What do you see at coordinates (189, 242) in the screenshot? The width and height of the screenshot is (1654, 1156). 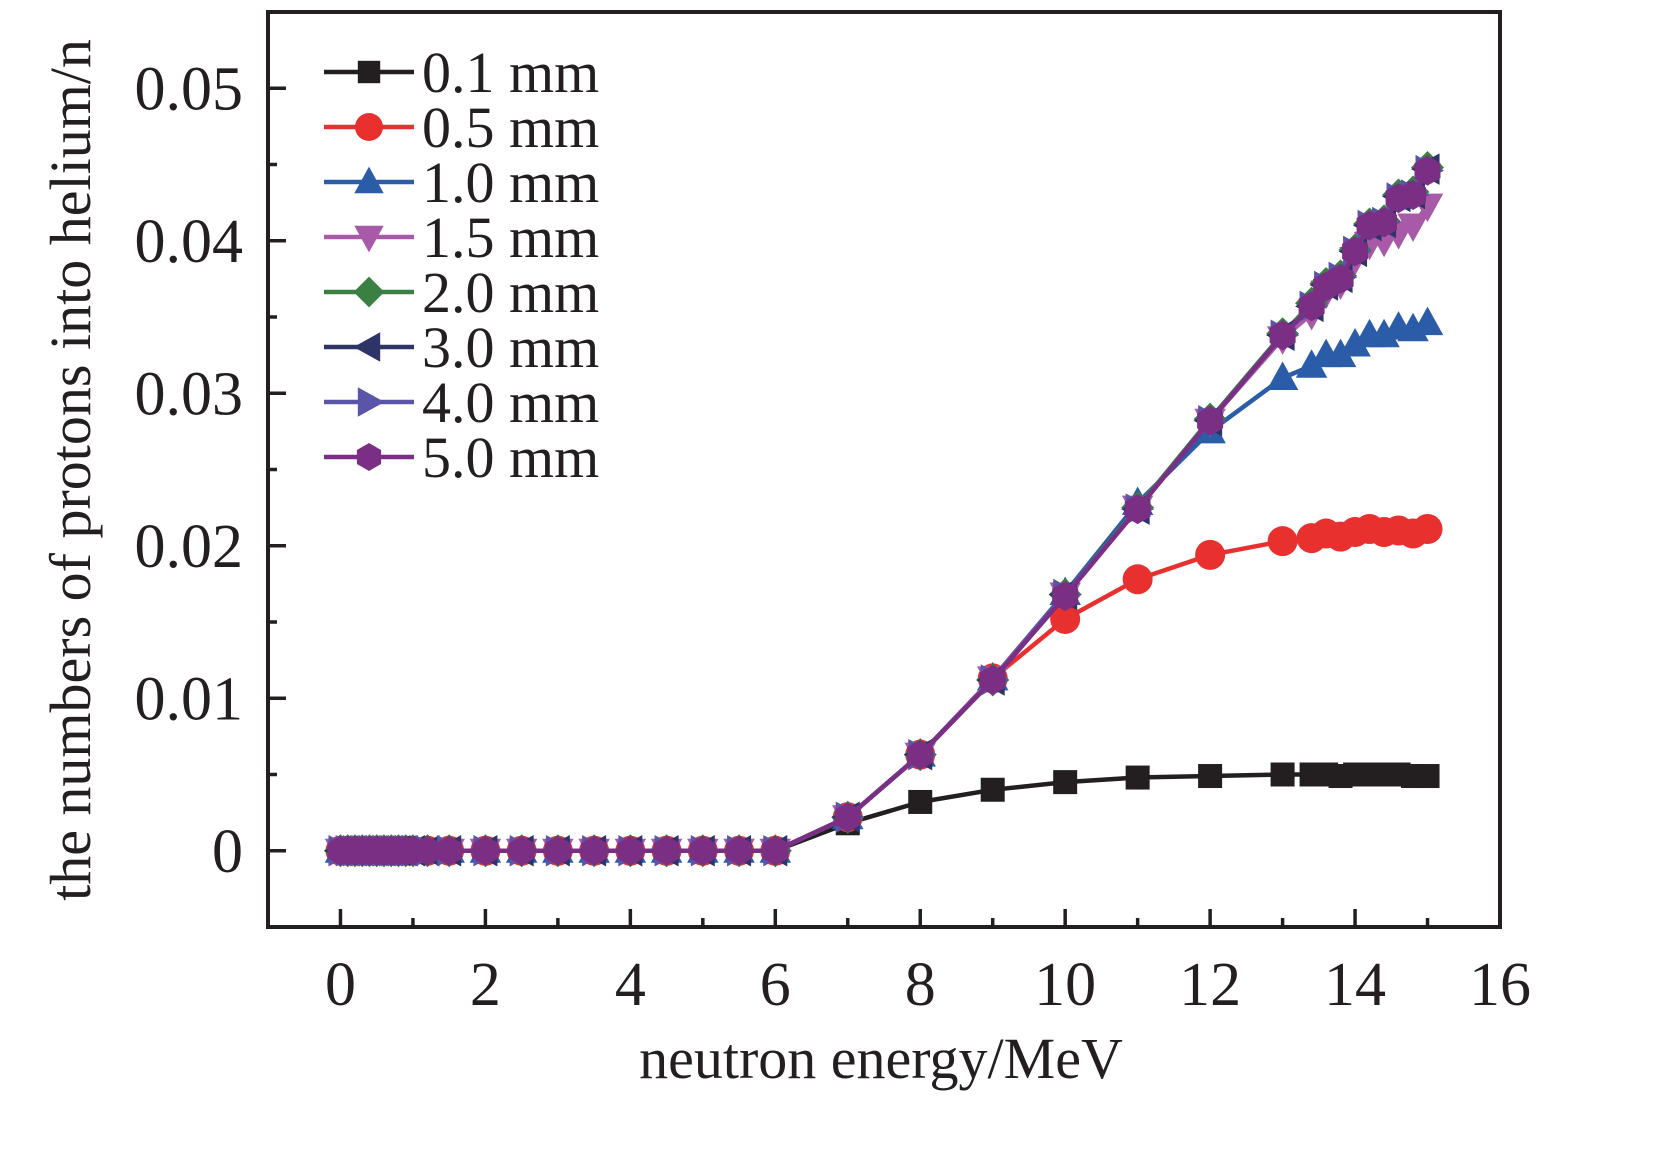 I see `y-tick-label: 0.04` at bounding box center [189, 242].